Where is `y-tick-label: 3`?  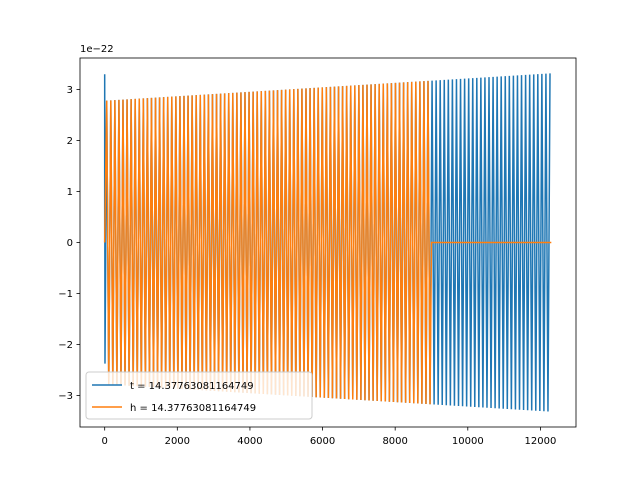
y-tick-label: 3 is located at coordinates (70, 90).